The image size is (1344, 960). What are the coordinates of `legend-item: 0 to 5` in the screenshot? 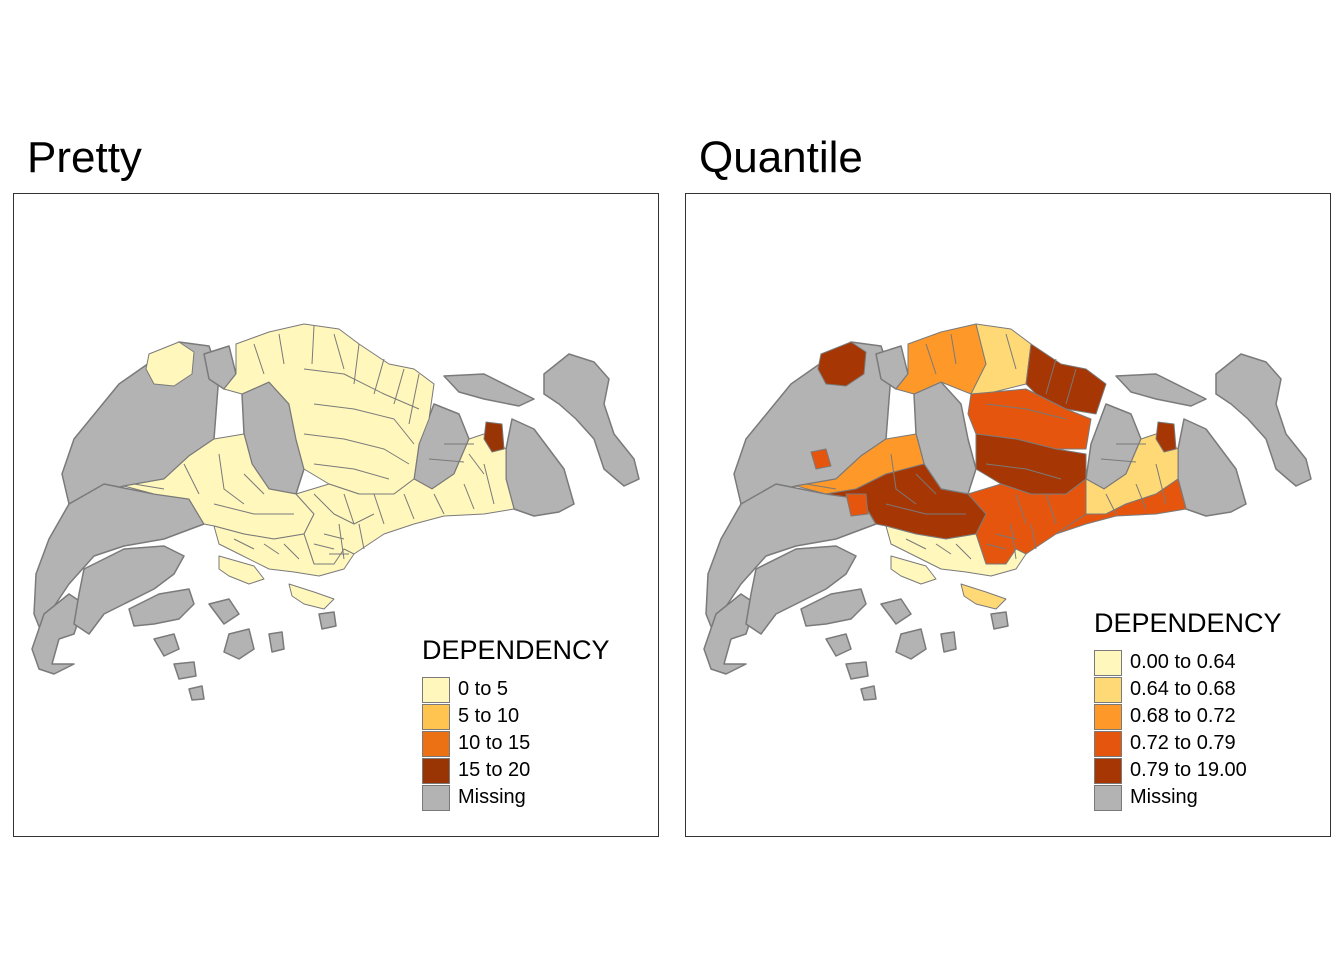 It's located at (516, 689).